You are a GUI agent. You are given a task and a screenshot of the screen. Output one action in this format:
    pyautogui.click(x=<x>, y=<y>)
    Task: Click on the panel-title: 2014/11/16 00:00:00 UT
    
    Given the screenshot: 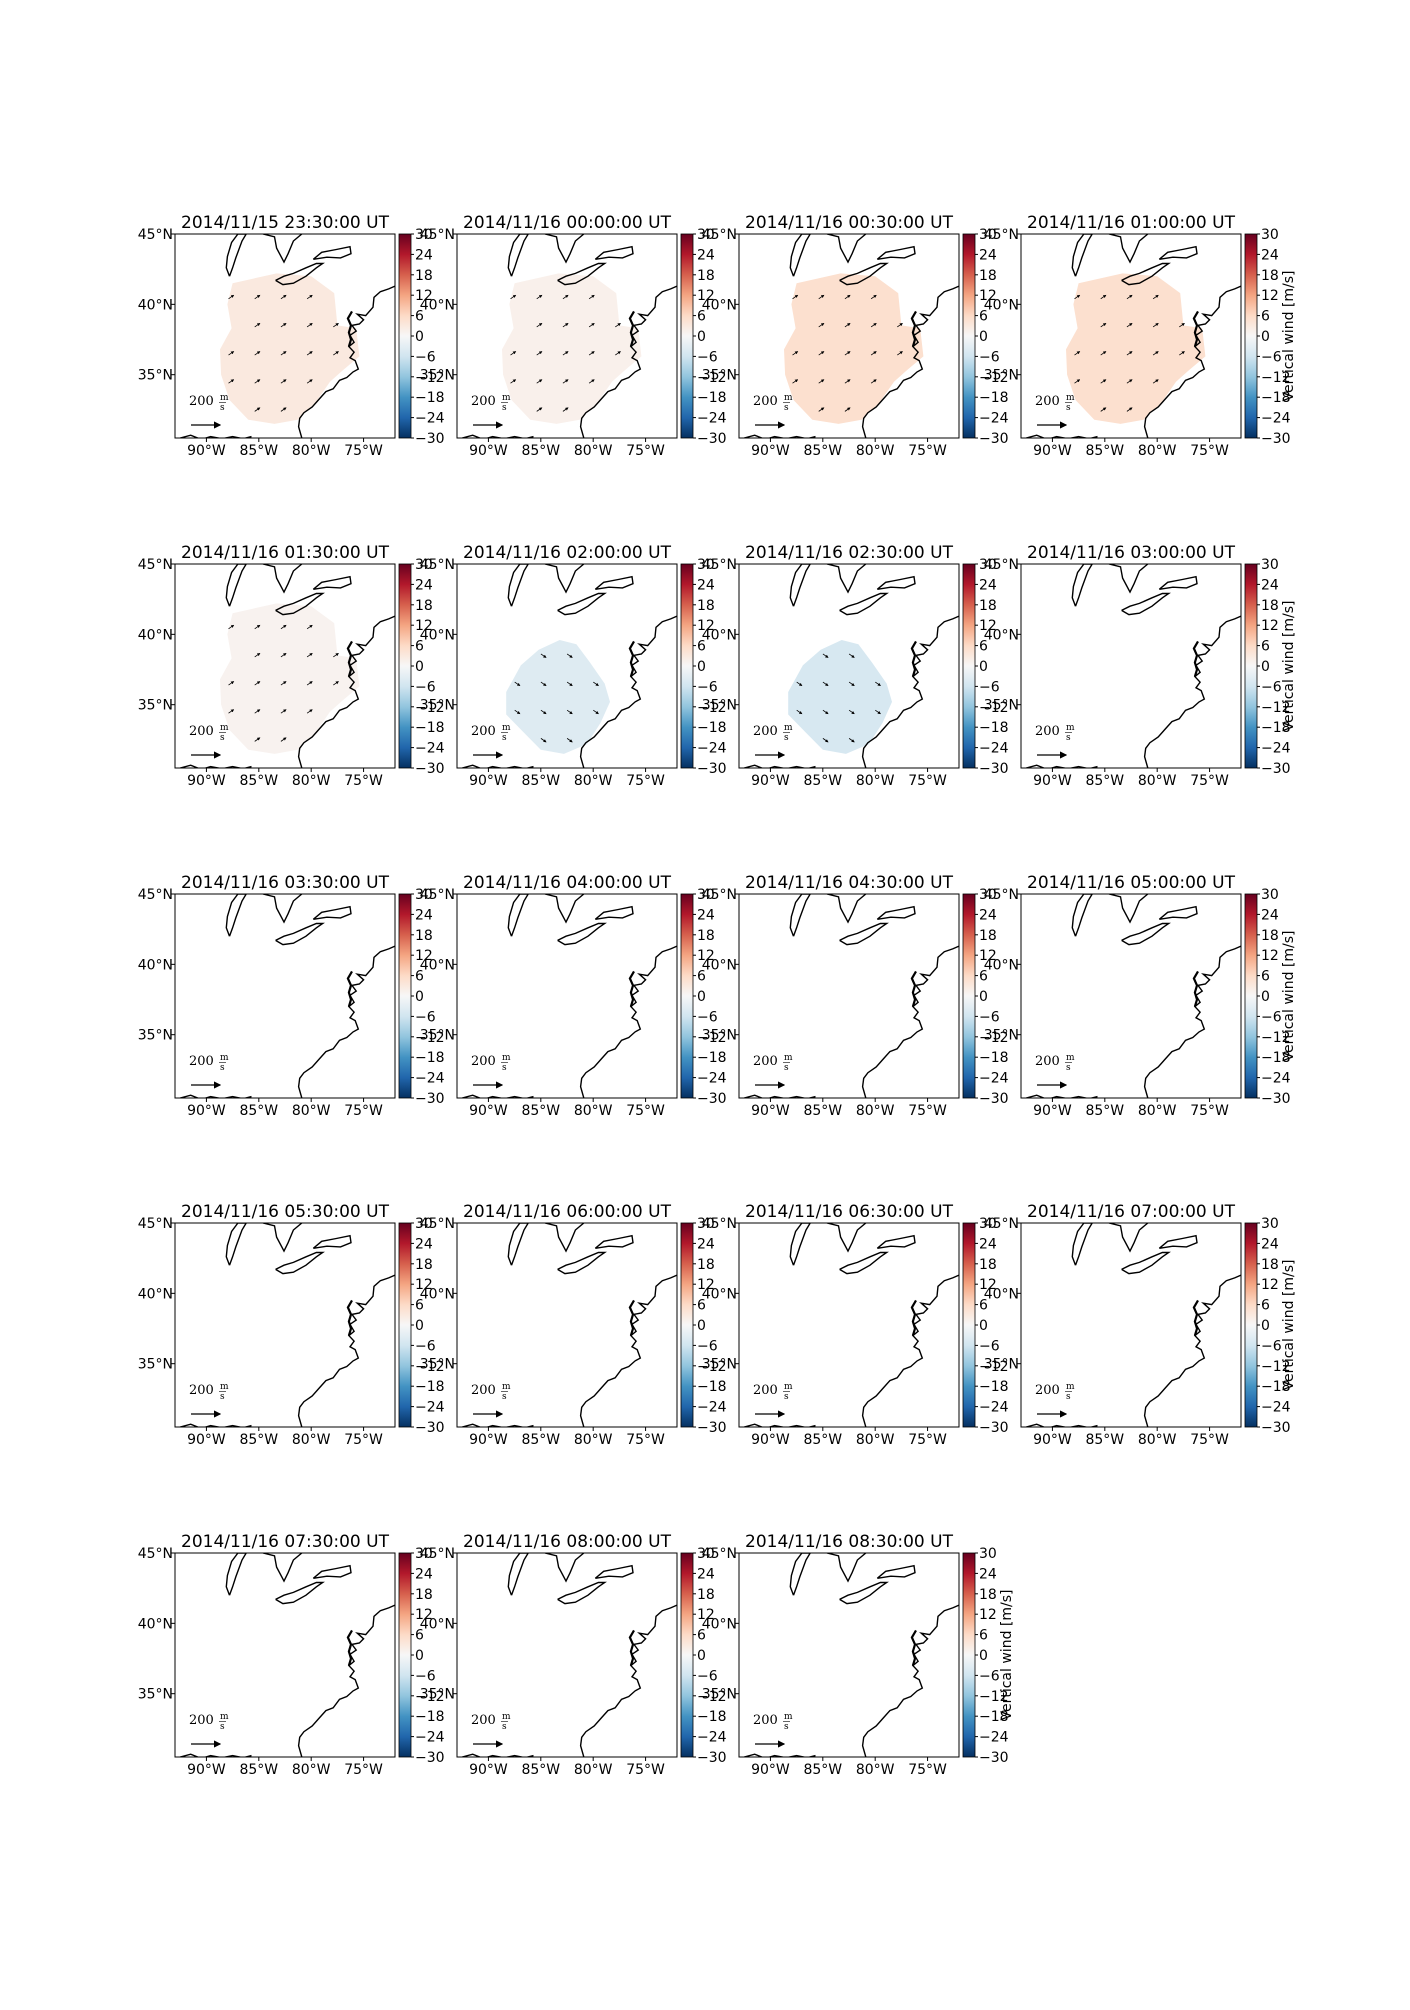 What is the action you would take?
    pyautogui.click(x=567, y=223)
    